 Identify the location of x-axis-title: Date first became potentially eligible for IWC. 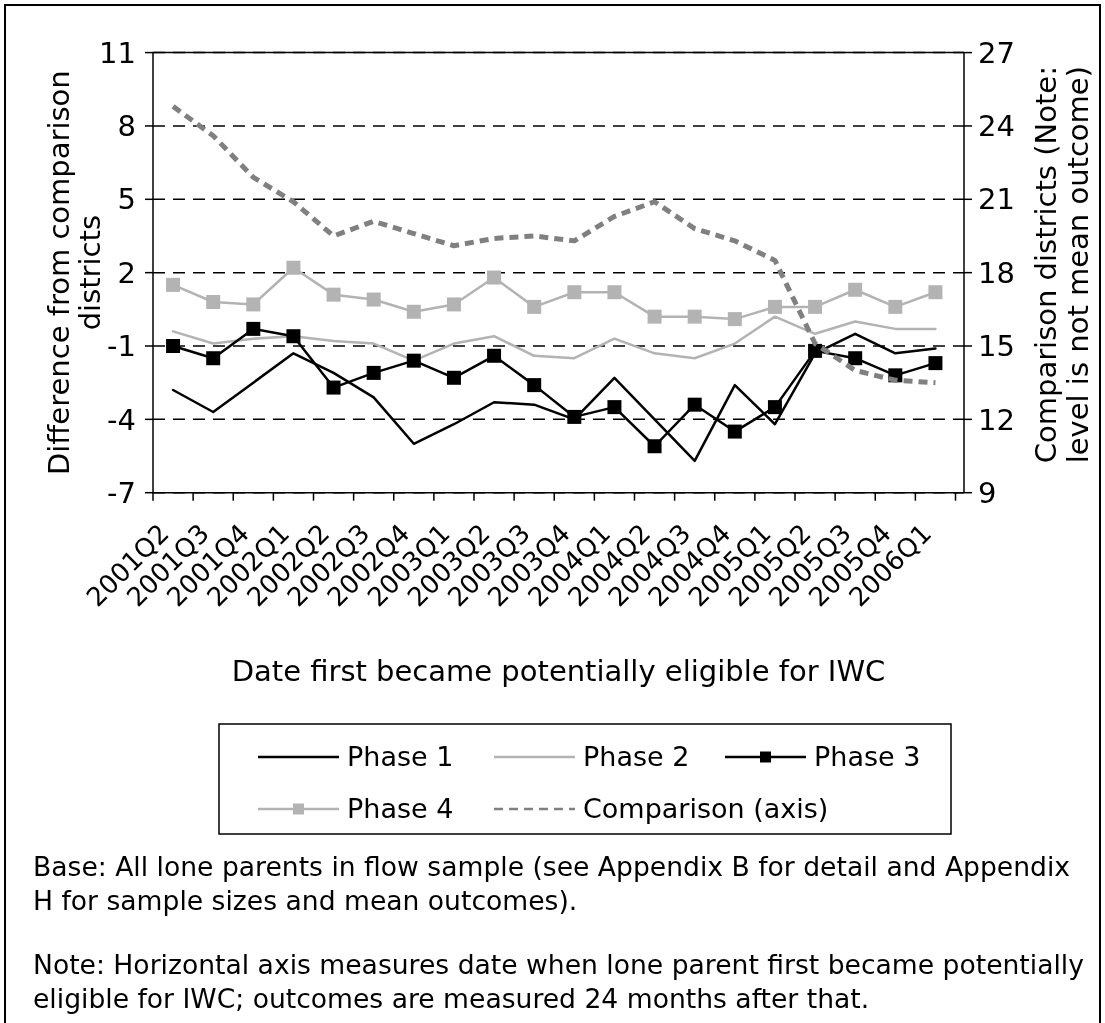
(558, 671).